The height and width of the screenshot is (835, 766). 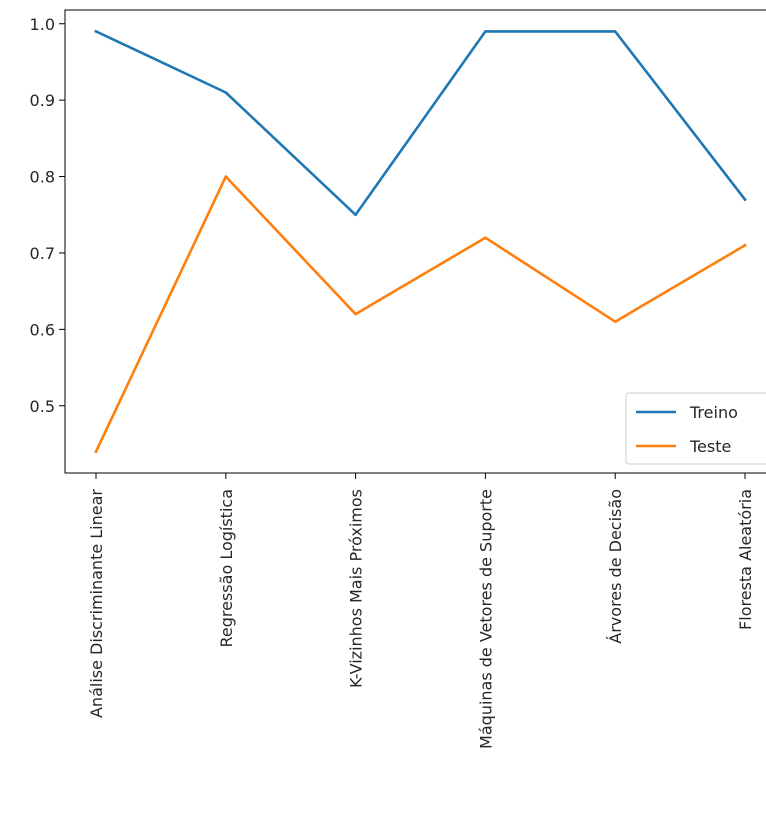 I want to click on y-tick-label: 1.0, so click(x=42, y=24).